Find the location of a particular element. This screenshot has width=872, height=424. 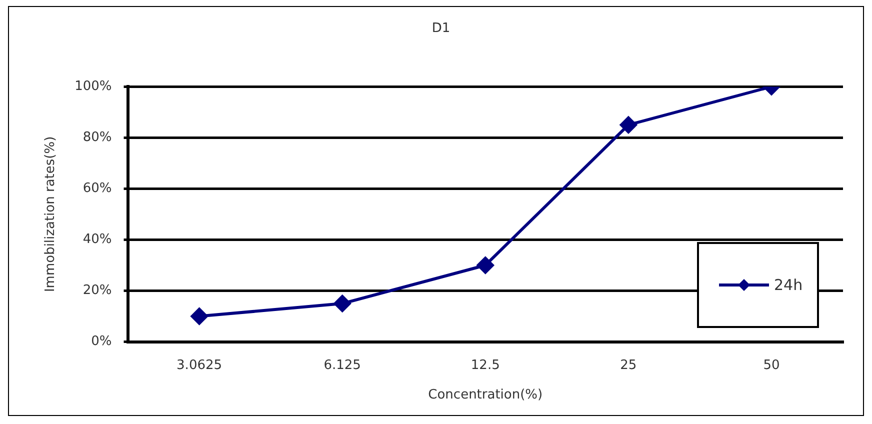

y-tick-label: 20% is located at coordinates (97, 290).